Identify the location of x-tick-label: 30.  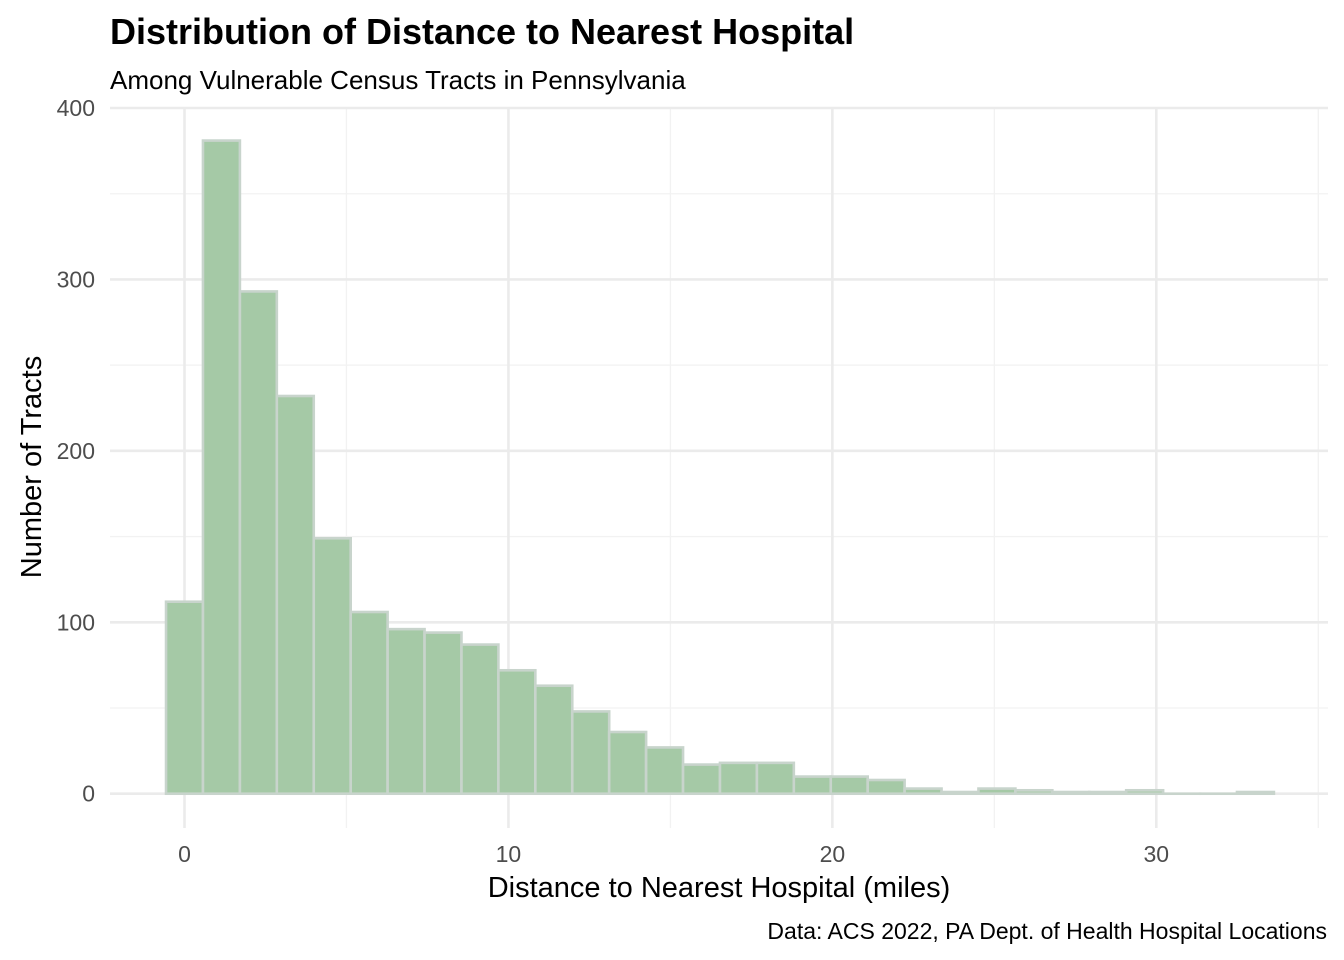
(1157, 854).